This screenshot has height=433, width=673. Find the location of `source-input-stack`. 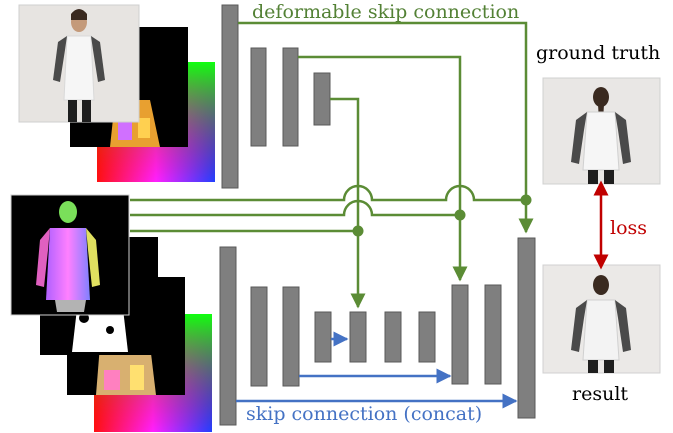

source-input-stack is located at coordinates (116, 93).